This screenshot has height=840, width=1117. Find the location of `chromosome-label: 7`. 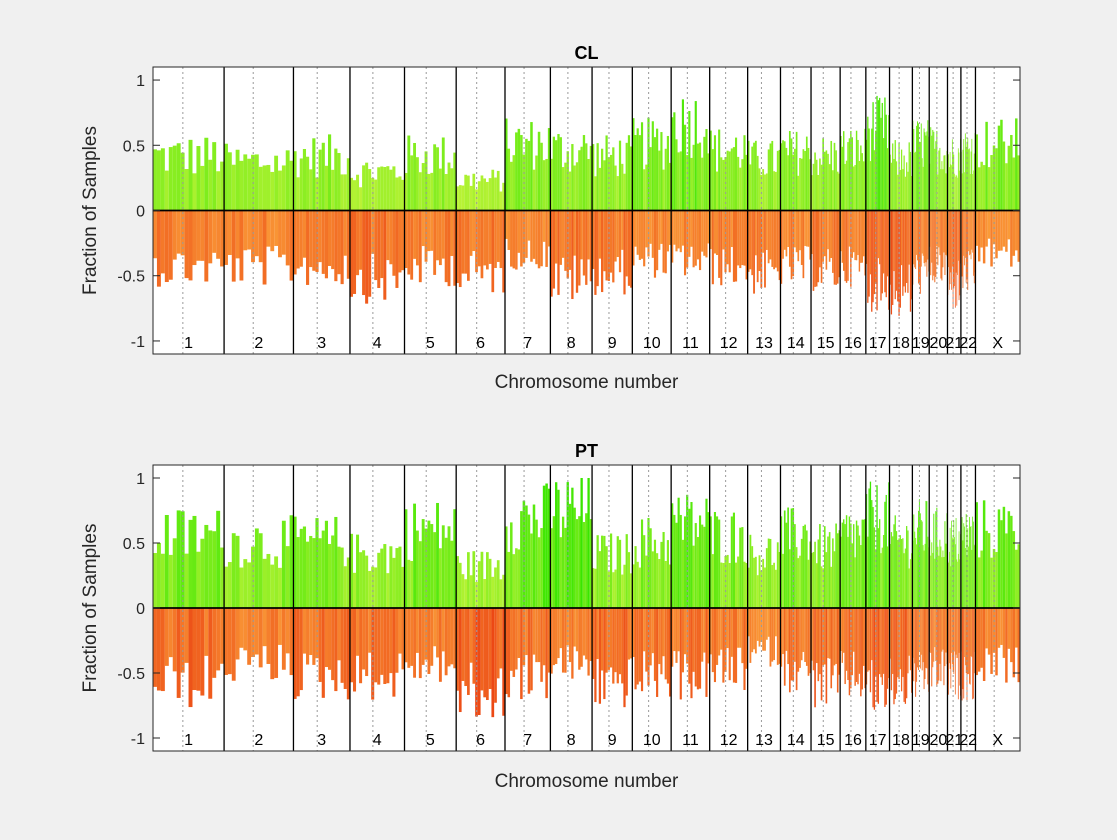

chromosome-label: 7 is located at coordinates (527, 343).